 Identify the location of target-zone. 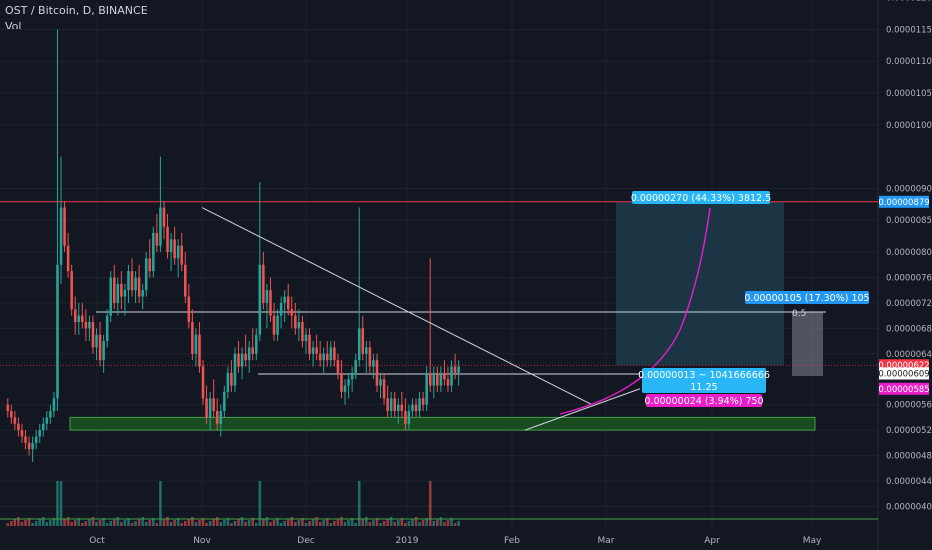
(700, 283).